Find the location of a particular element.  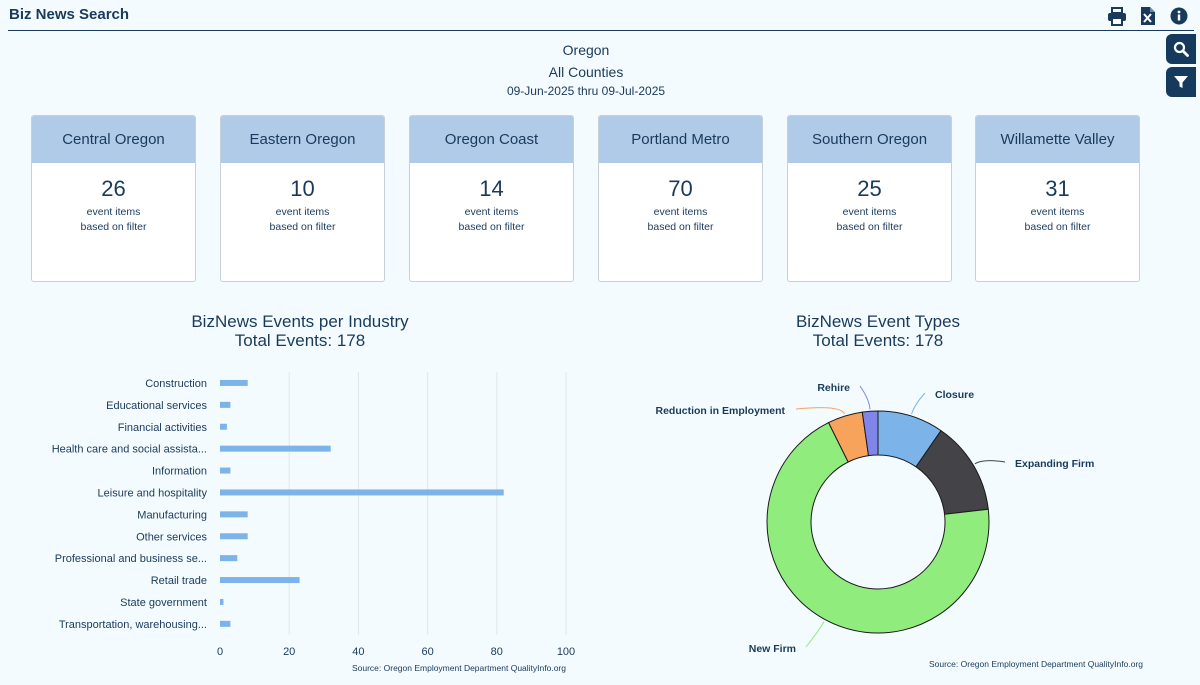

card-count: 26 is located at coordinates (113, 188).